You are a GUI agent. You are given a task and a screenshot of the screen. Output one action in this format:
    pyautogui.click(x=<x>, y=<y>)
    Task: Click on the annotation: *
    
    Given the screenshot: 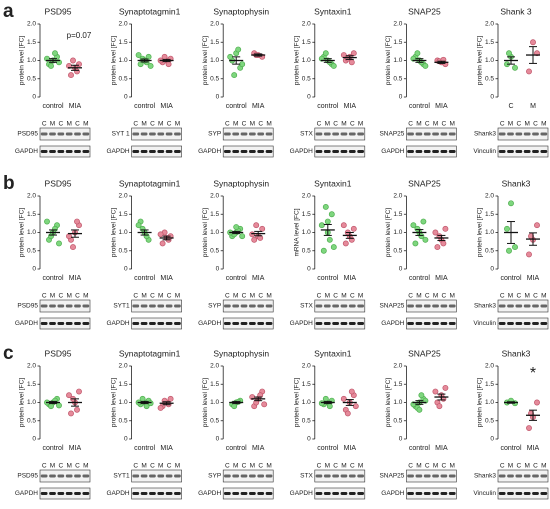 What is the action you would take?
    pyautogui.click(x=533, y=373)
    